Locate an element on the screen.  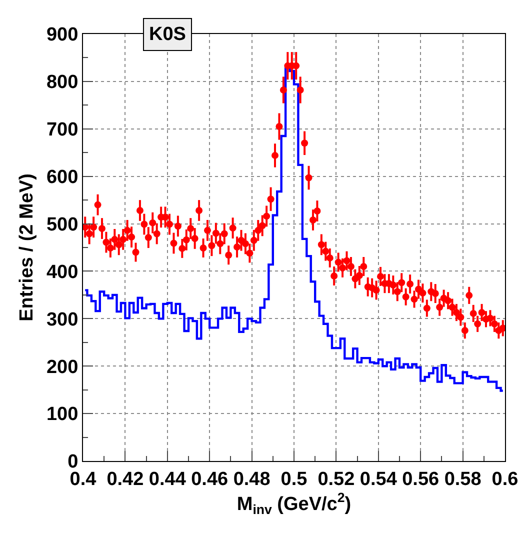
x-tick-label: 0.6 is located at coordinates (505, 479).